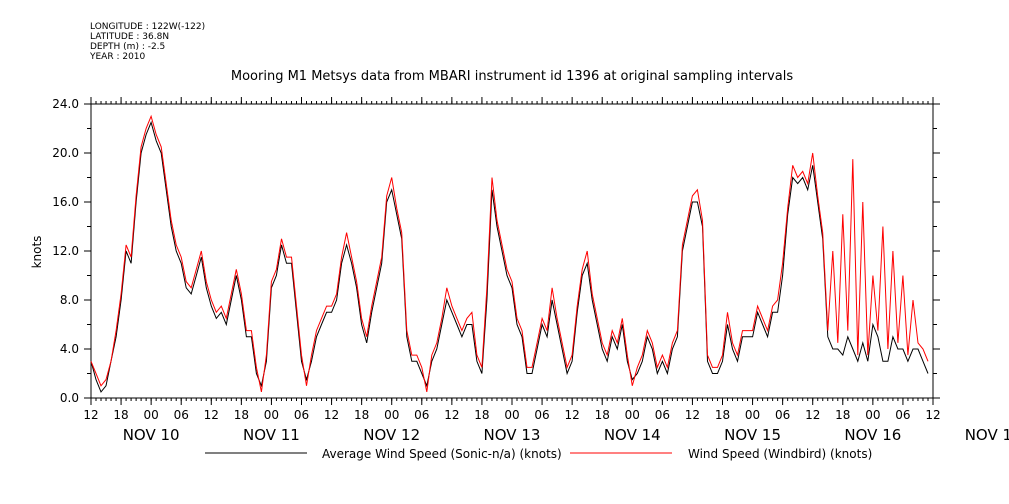  I want to click on x-day-label: NOV 13, so click(512, 435).